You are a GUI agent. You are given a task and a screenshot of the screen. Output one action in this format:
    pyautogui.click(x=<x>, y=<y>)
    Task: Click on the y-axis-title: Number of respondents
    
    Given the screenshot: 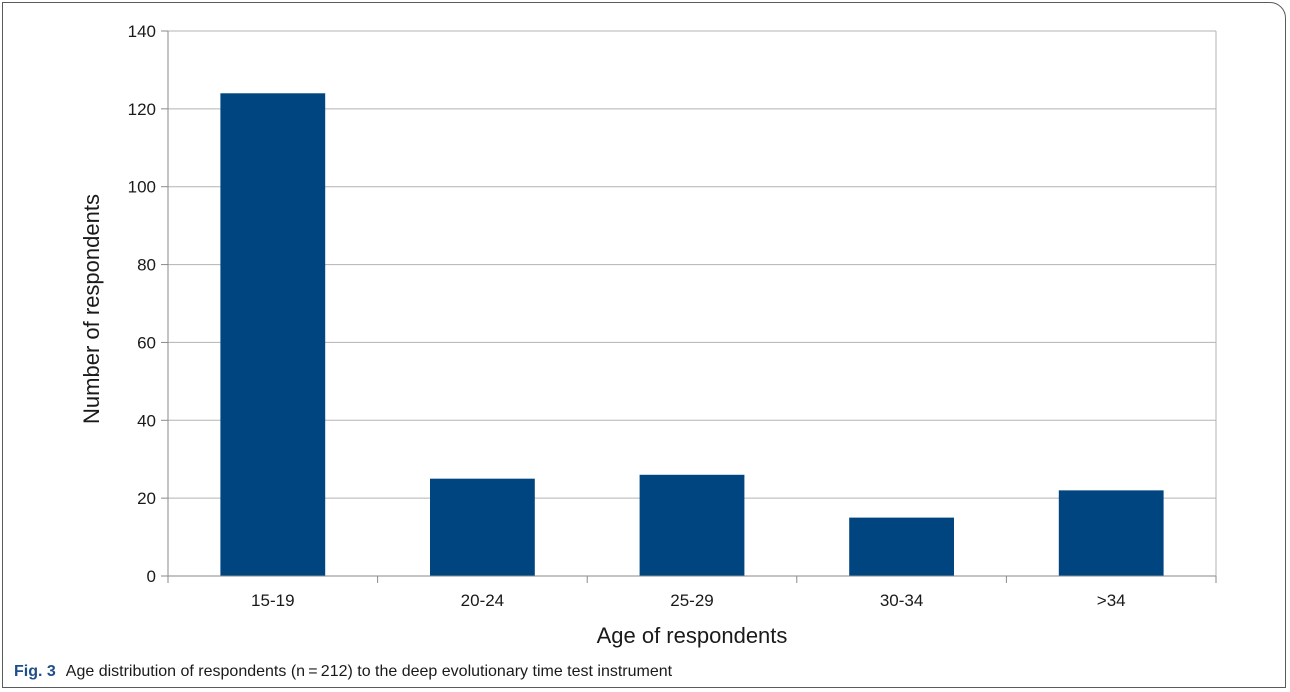 What is the action you would take?
    pyautogui.click(x=91, y=309)
    